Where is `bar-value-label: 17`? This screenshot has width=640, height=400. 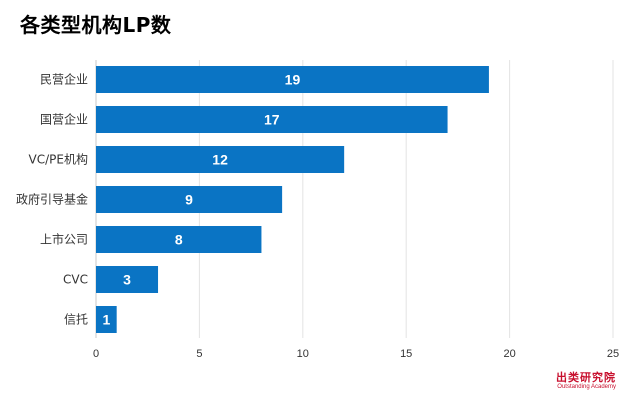
bar-value-label: 17 is located at coordinates (272, 120).